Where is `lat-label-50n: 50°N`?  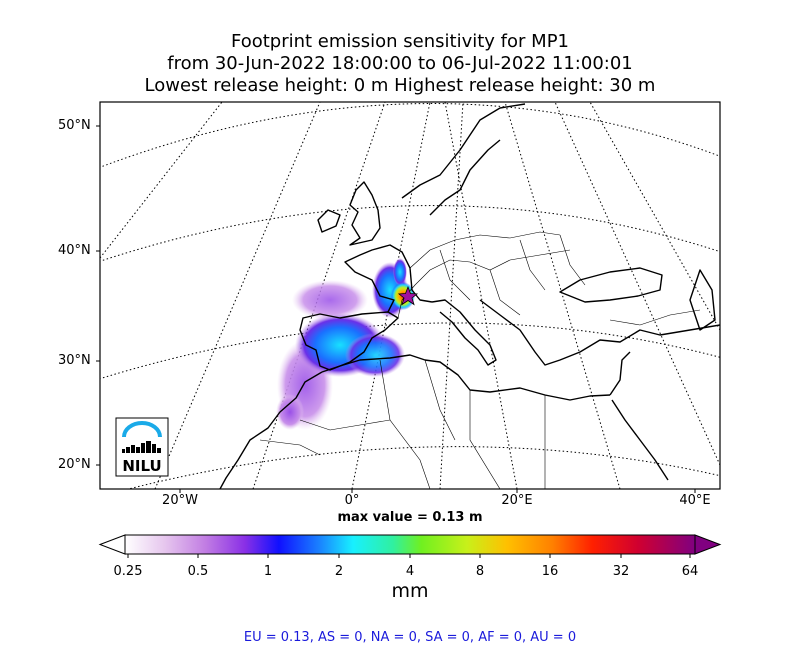 lat-label-50n: 50°N is located at coordinates (74, 125).